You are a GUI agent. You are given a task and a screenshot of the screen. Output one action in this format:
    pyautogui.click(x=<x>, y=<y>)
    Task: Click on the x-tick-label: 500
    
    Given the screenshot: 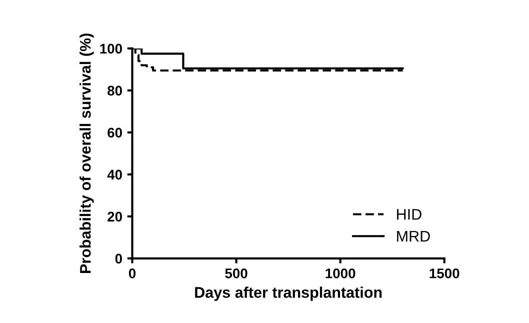 What is the action you would take?
    pyautogui.click(x=236, y=273)
    